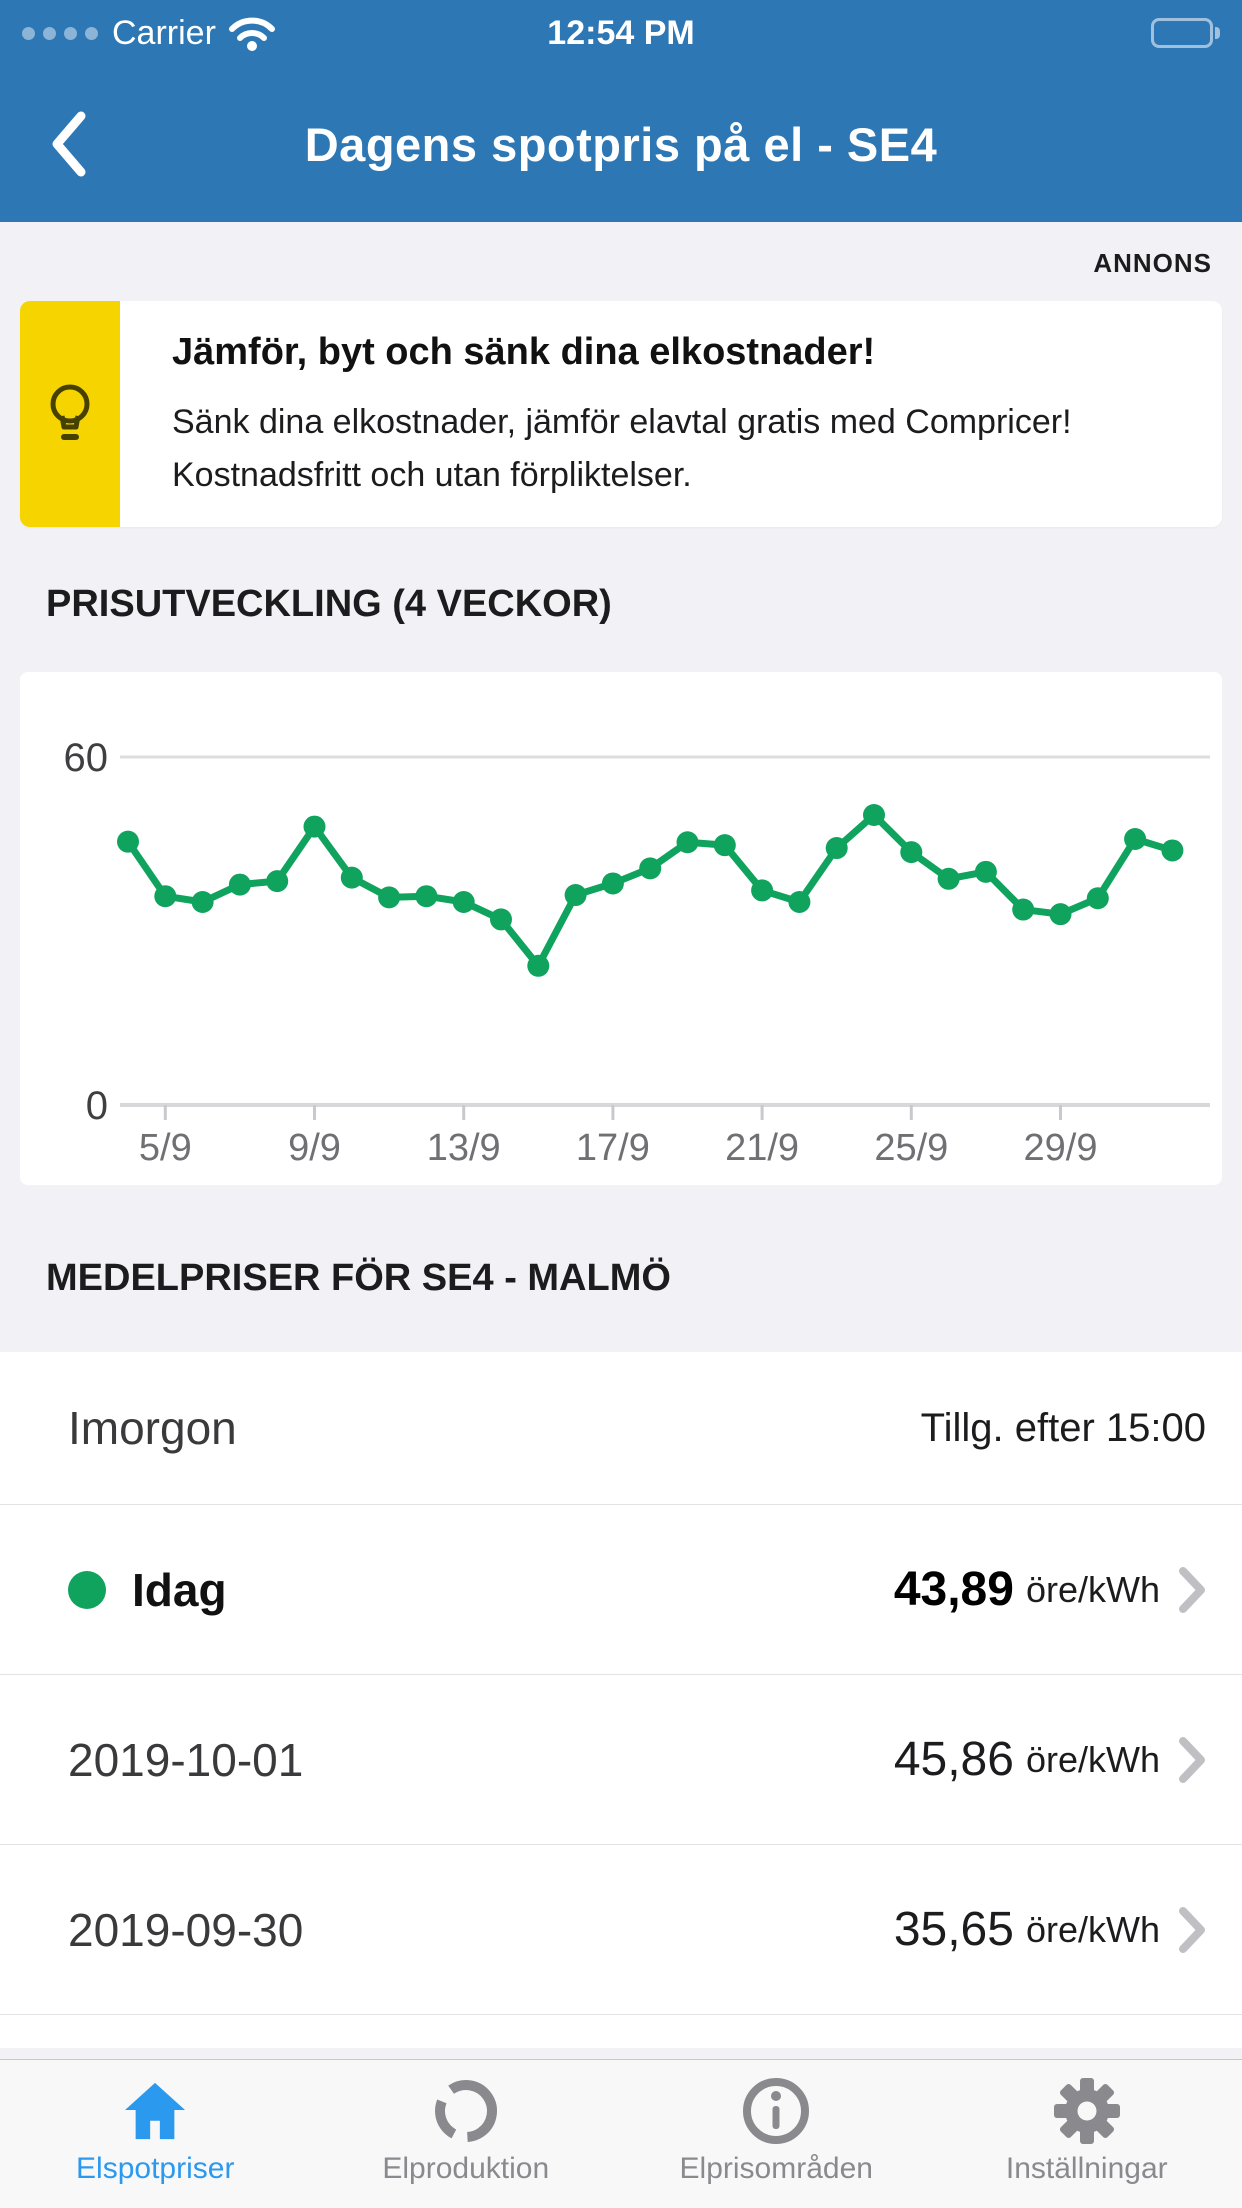 The height and width of the screenshot is (2208, 1242). I want to click on row-availability-note: Tillg. efter 15:00, so click(1063, 1427).